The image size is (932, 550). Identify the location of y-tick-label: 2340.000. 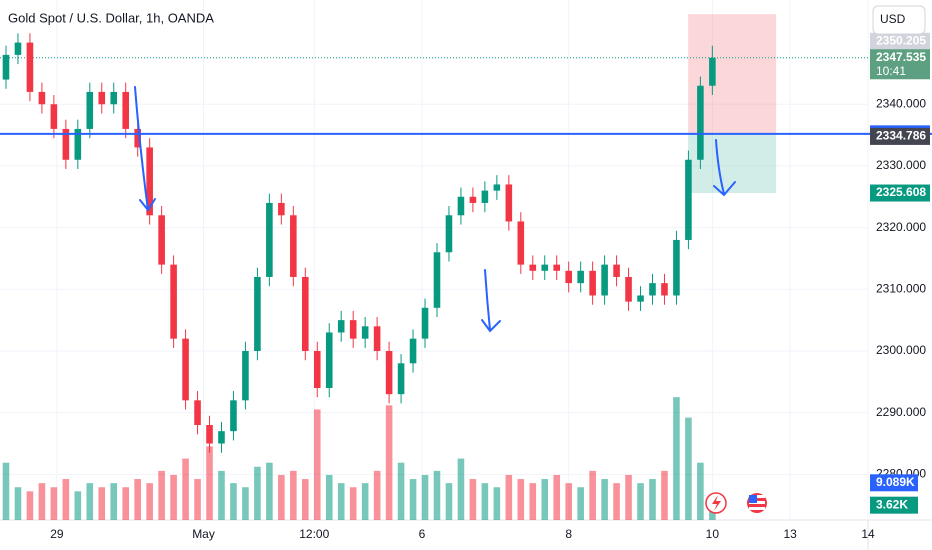
(901, 103).